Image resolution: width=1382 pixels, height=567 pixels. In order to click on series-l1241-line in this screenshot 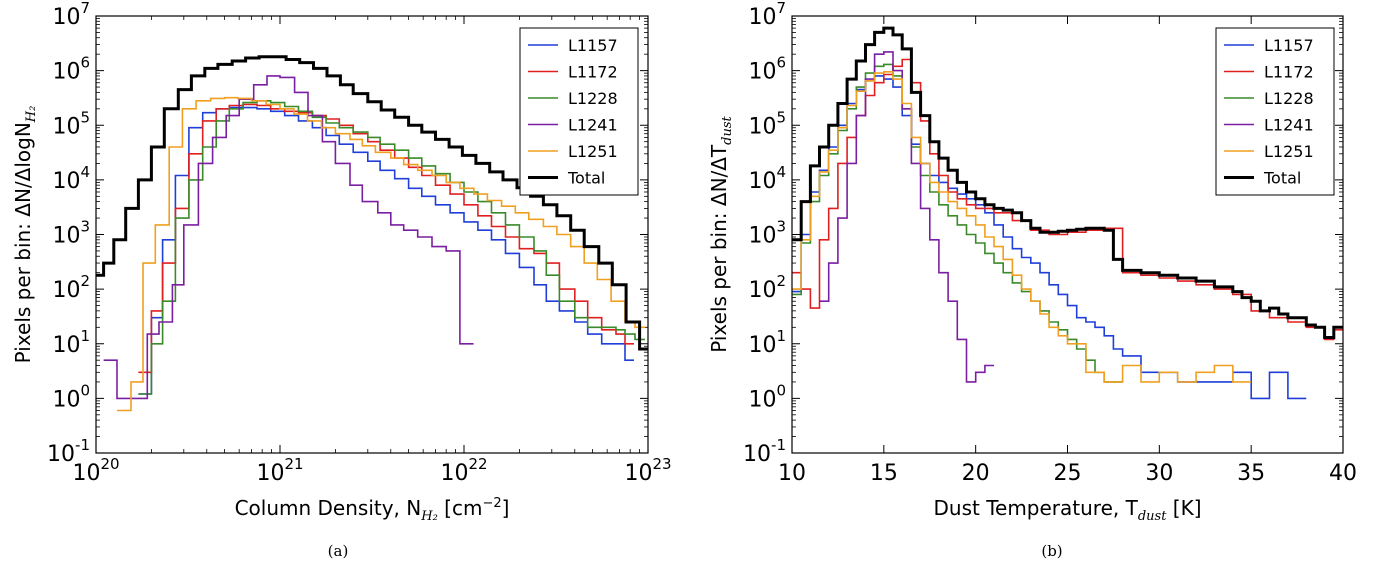, I will do `click(906, 217)`.